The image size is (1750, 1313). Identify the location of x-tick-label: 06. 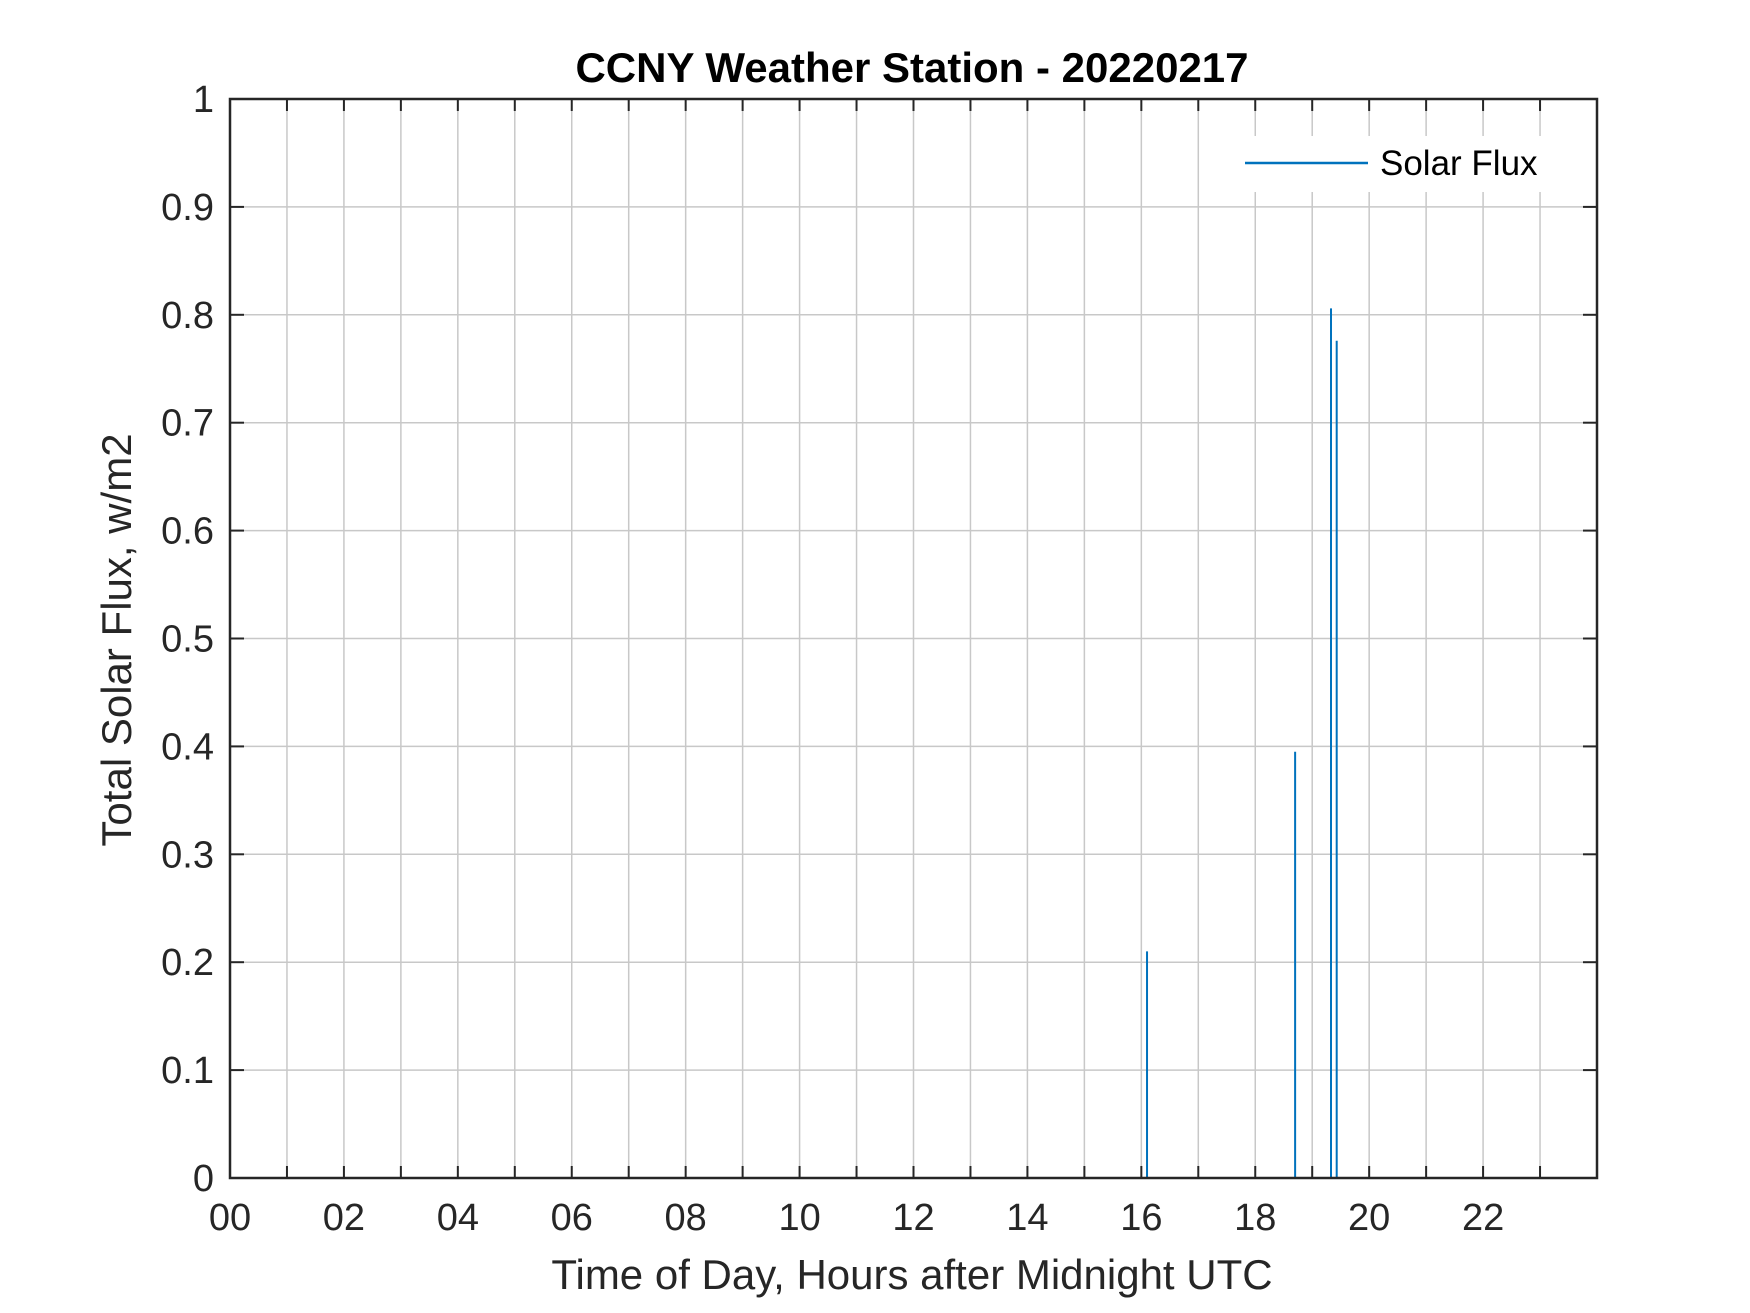
(572, 1218).